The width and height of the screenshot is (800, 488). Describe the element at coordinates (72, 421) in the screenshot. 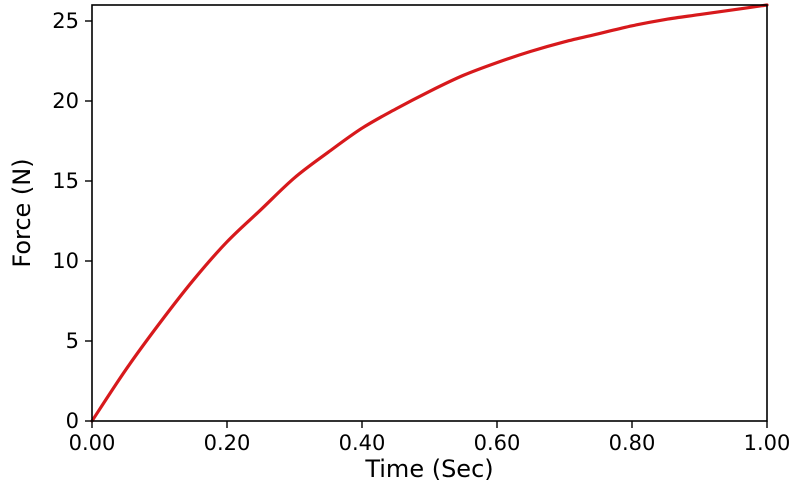

I see `y-tick-label: 0` at that location.